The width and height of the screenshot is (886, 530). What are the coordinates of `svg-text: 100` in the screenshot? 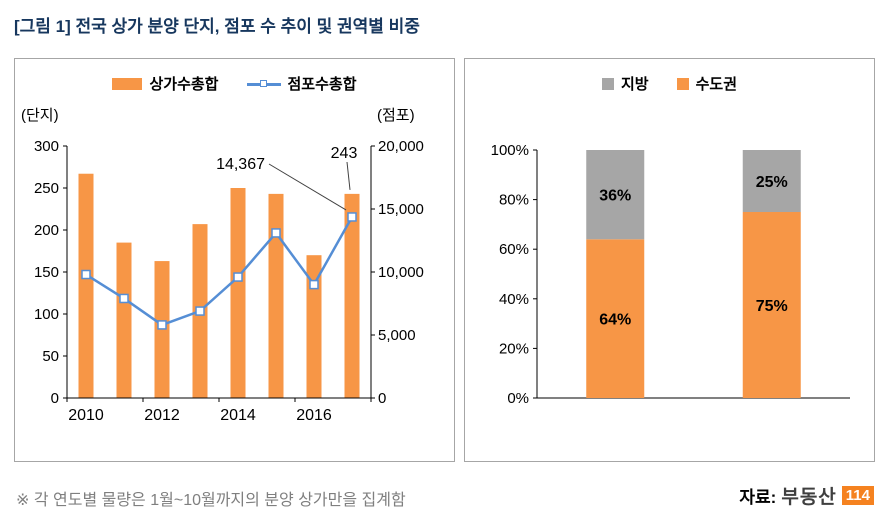 It's located at (46, 314).